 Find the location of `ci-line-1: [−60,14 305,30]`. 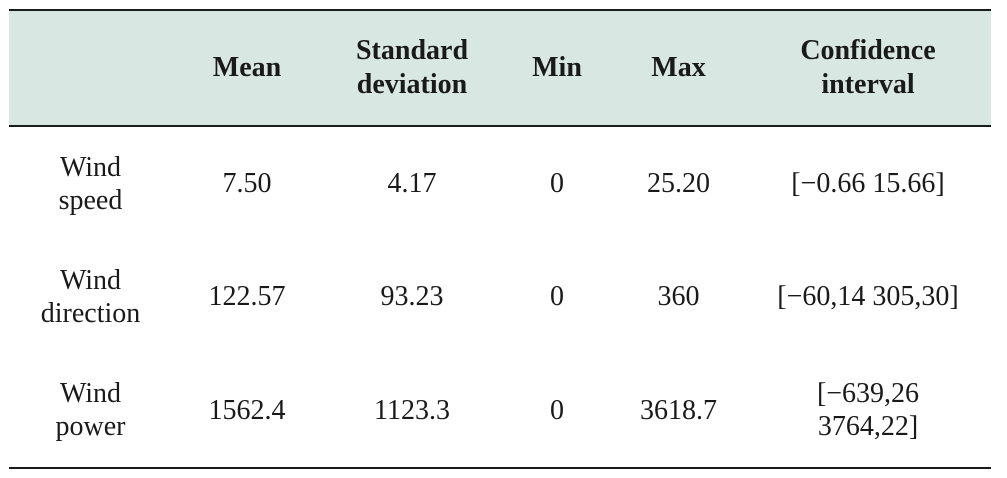

ci-line-1: [−60,14 305,30] is located at coordinates (868, 296).